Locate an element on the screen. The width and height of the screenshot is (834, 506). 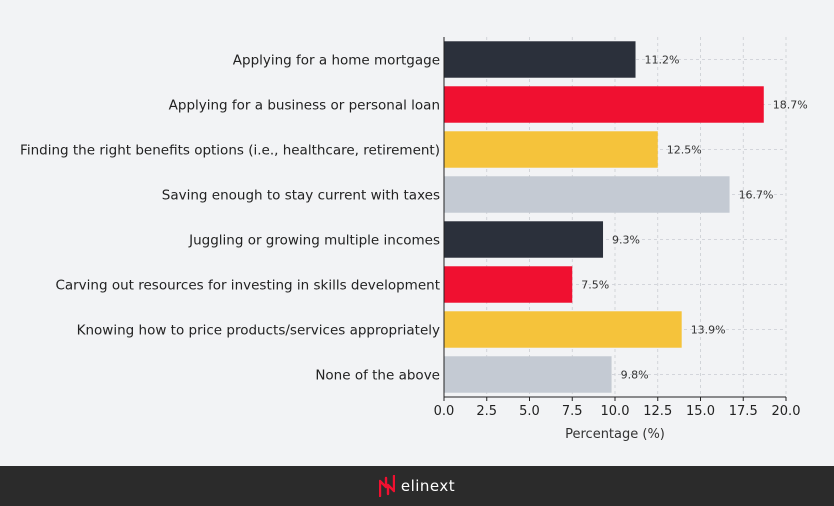
x-tick-label-8: 20.0 is located at coordinates (786, 411).